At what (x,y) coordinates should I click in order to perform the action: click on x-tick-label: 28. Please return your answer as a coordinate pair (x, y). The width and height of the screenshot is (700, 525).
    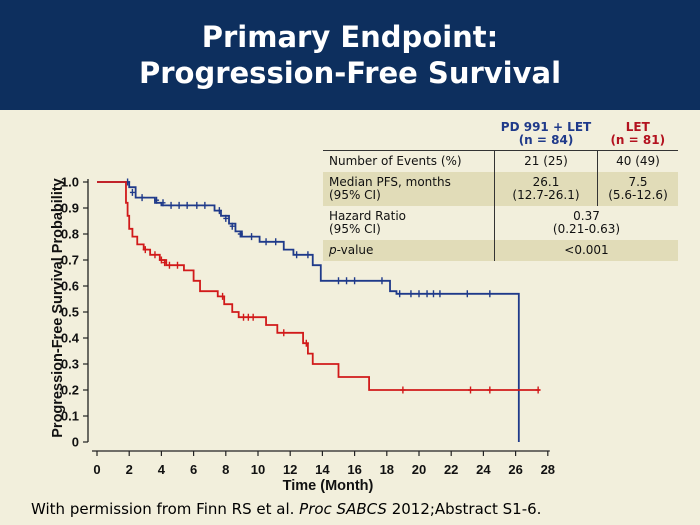
    Looking at the image, I should click on (548, 469).